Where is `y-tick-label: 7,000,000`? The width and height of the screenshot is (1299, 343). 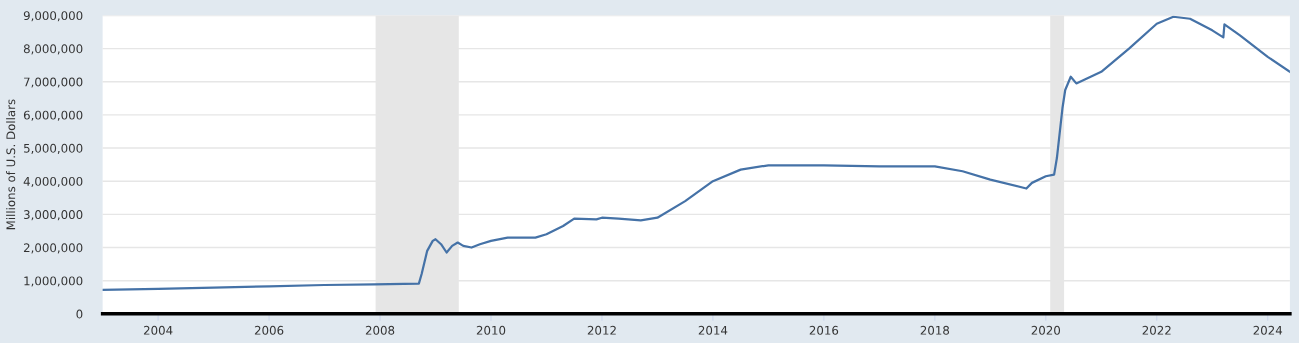 y-tick-label: 7,000,000 is located at coordinates (53, 82).